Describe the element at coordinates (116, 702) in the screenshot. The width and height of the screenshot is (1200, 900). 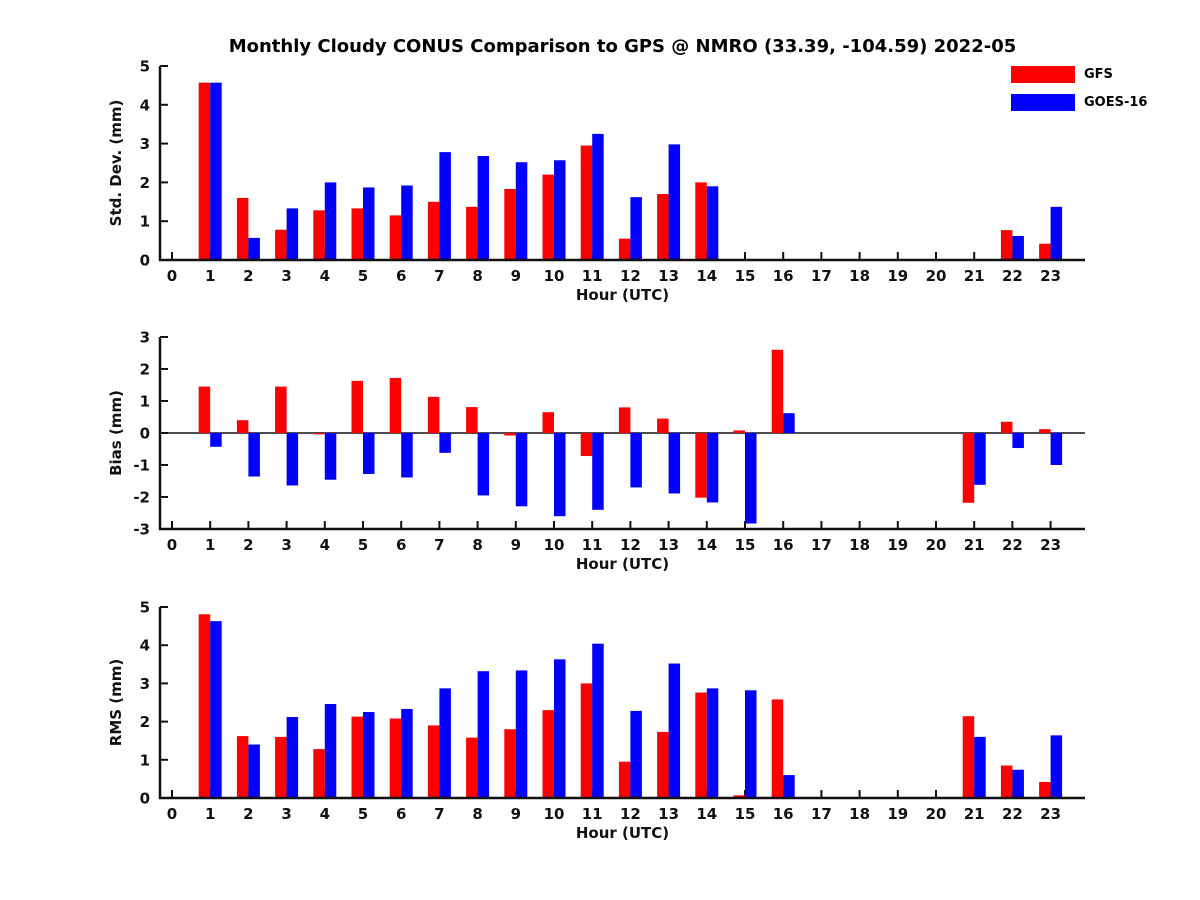
I see `y-axis-label: RMS (mm)` at that location.